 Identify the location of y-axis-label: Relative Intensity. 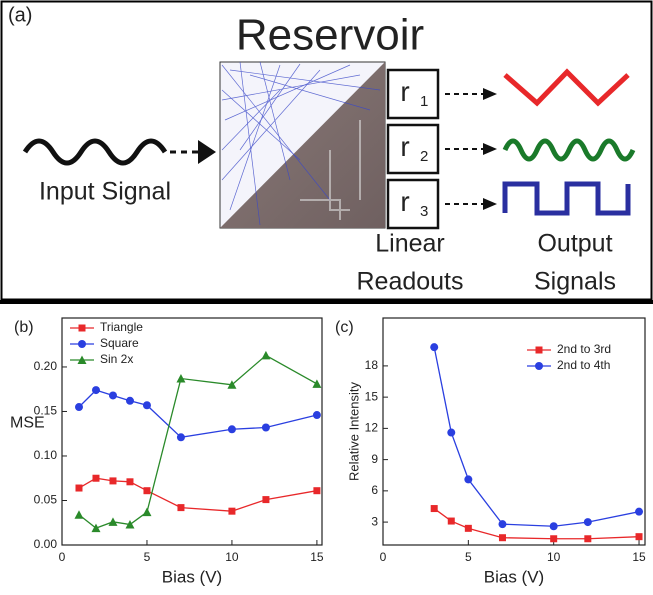
(353, 431).